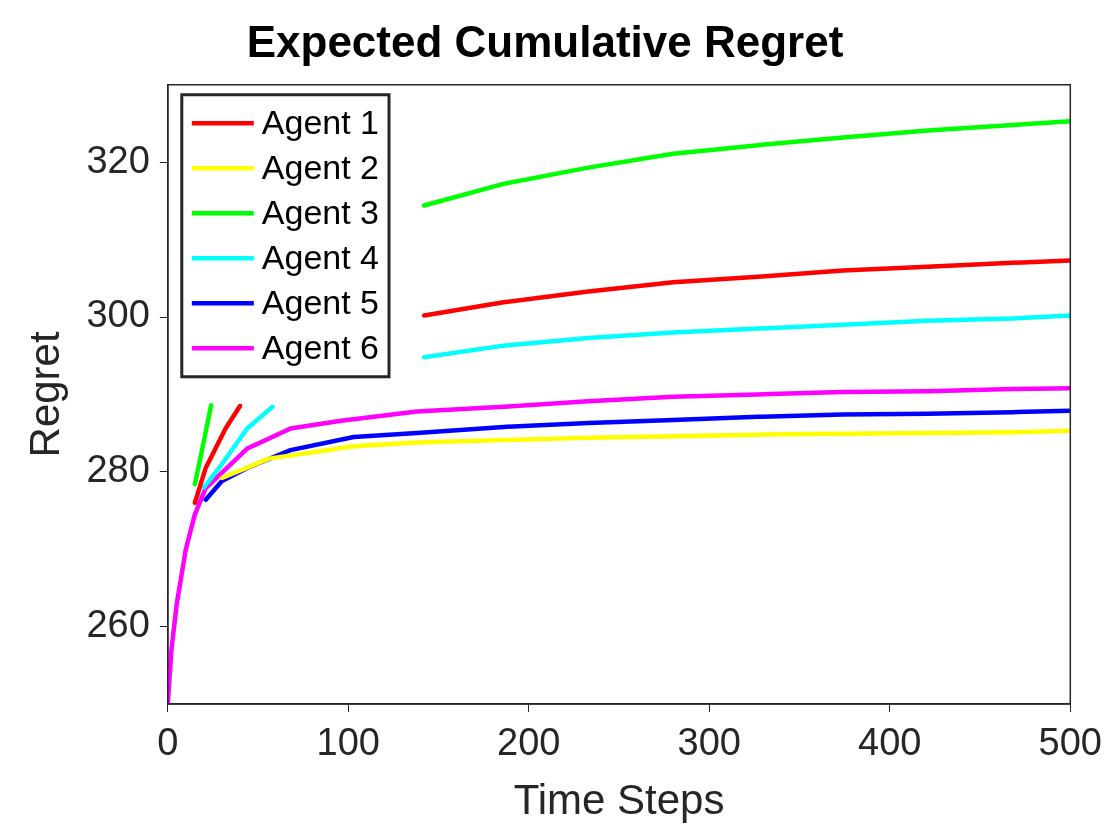  What do you see at coordinates (709, 742) in the screenshot?
I see `x-tick-label: 300` at bounding box center [709, 742].